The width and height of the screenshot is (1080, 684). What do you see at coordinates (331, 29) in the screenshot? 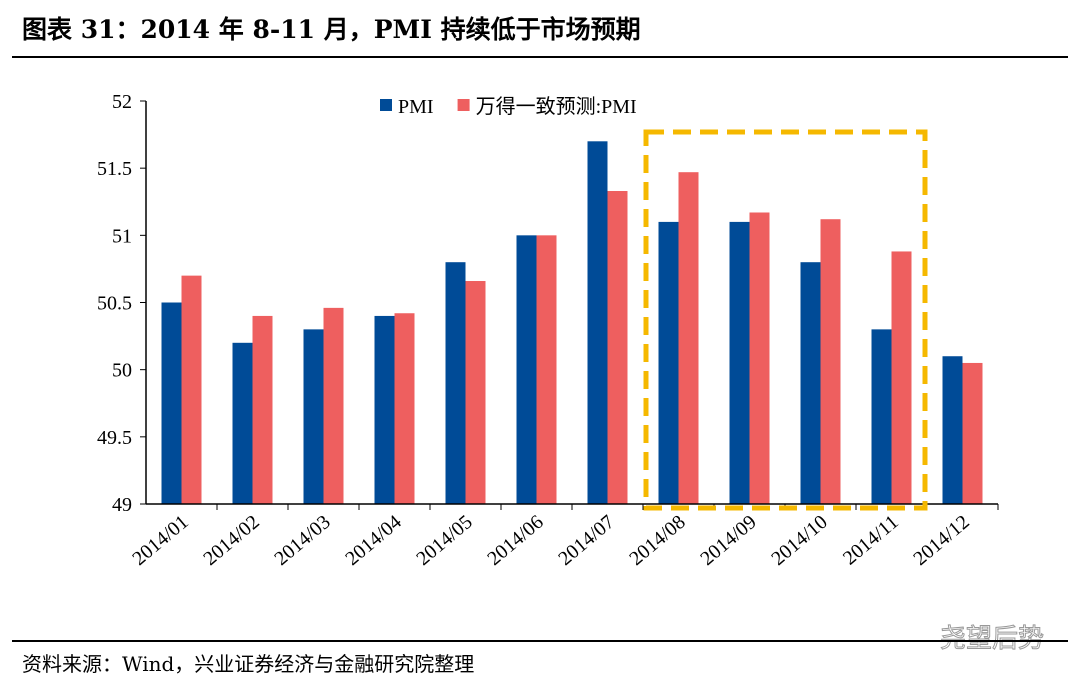
I see `figure-title: 图表 31：2014 年 8-11 月，PMI 持续低于市场预期` at bounding box center [331, 29].